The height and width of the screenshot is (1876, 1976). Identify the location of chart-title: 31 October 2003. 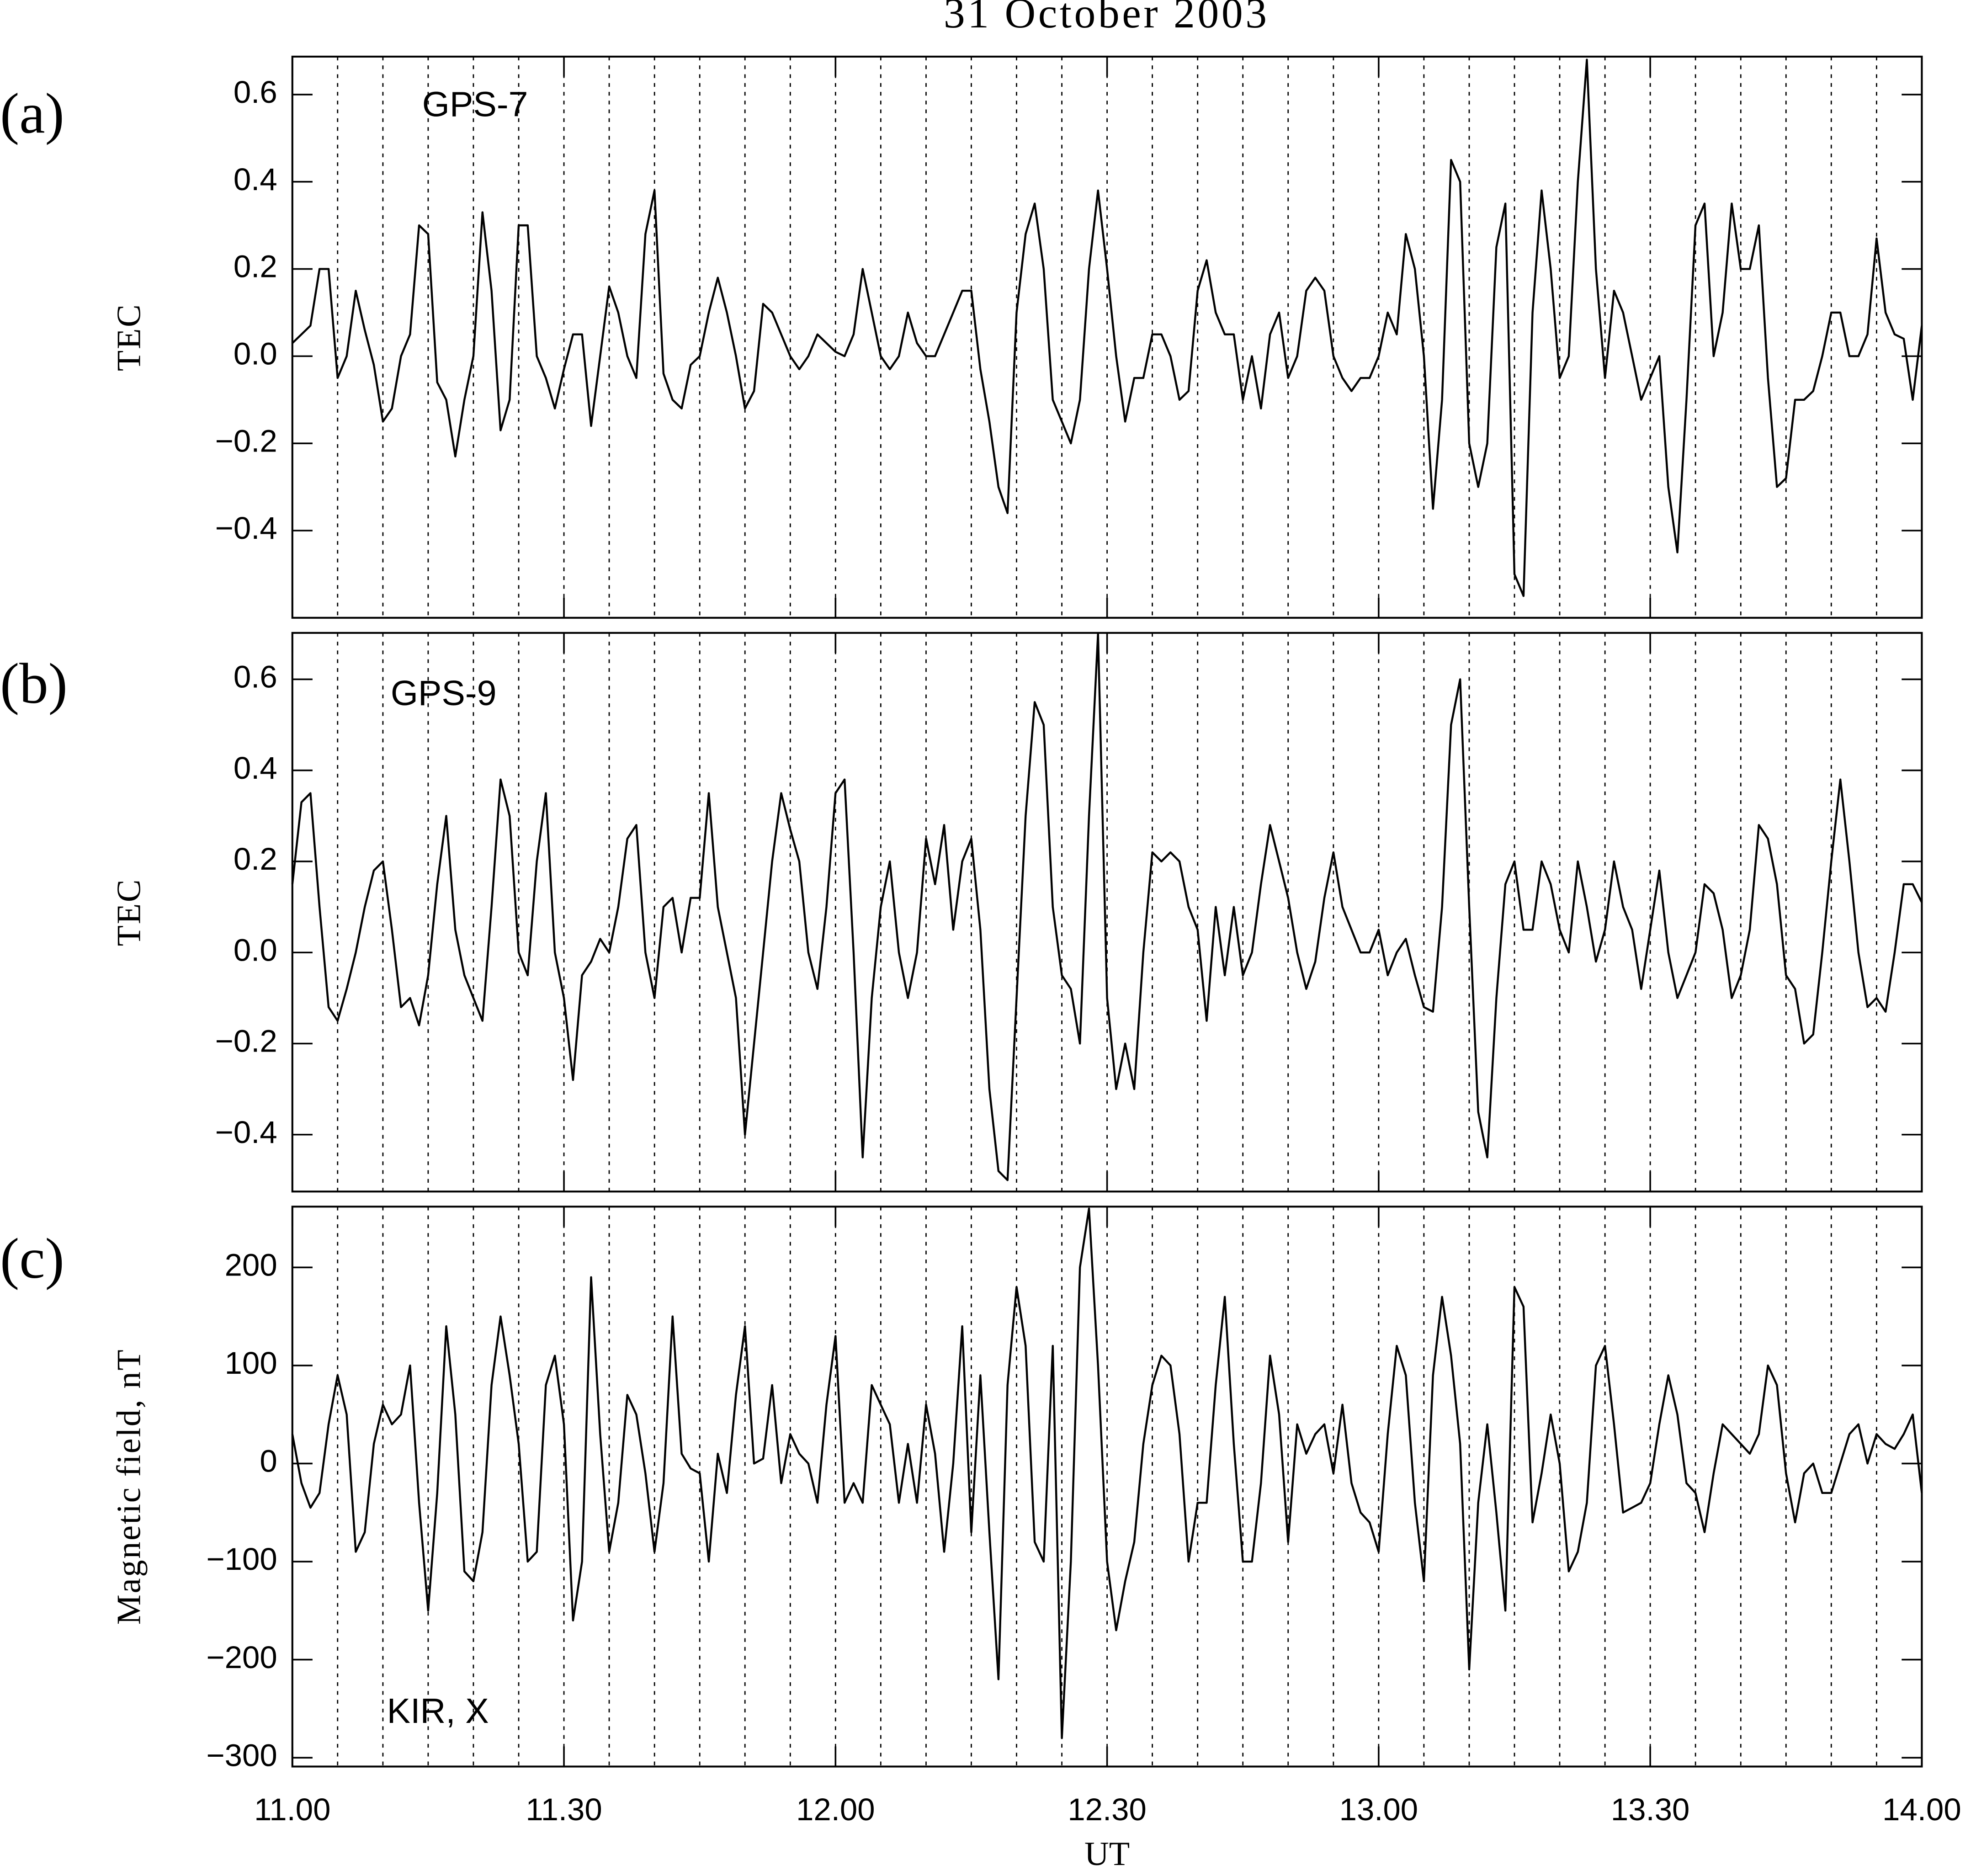
(1107, 18).